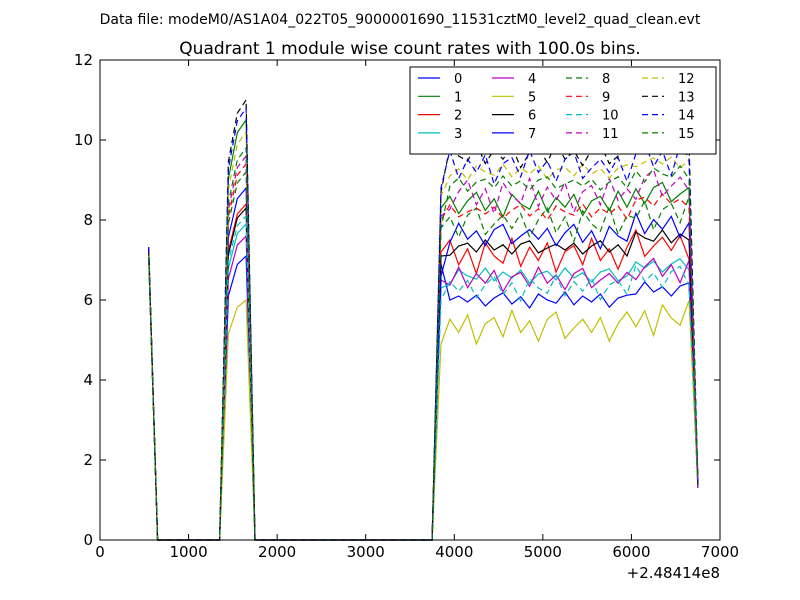 This screenshot has width=800, height=600. I want to click on legend-label-9: 9, so click(606, 97).